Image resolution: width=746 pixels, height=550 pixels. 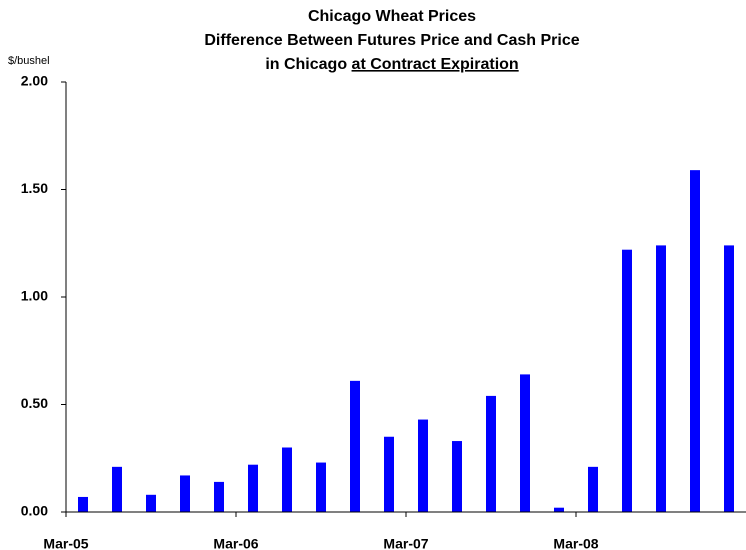 I want to click on y-tick-label: 2.00, so click(x=34, y=81).